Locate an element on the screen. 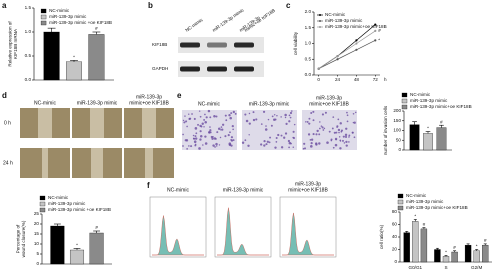 Image resolution: width=500 pixels, height=276 pixels. blot-column-label: mimic+oe KIF18B is located at coordinates (259, 20).